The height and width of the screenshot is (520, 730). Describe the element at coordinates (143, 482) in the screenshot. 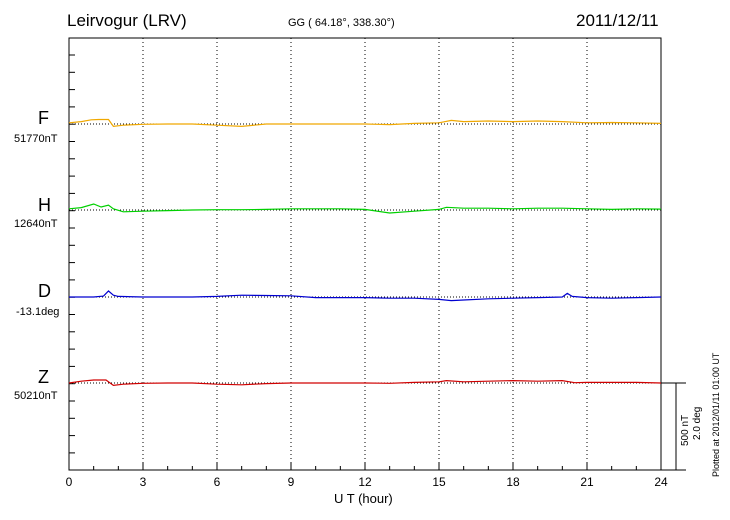

I see `x-tick-label: 3` at that location.